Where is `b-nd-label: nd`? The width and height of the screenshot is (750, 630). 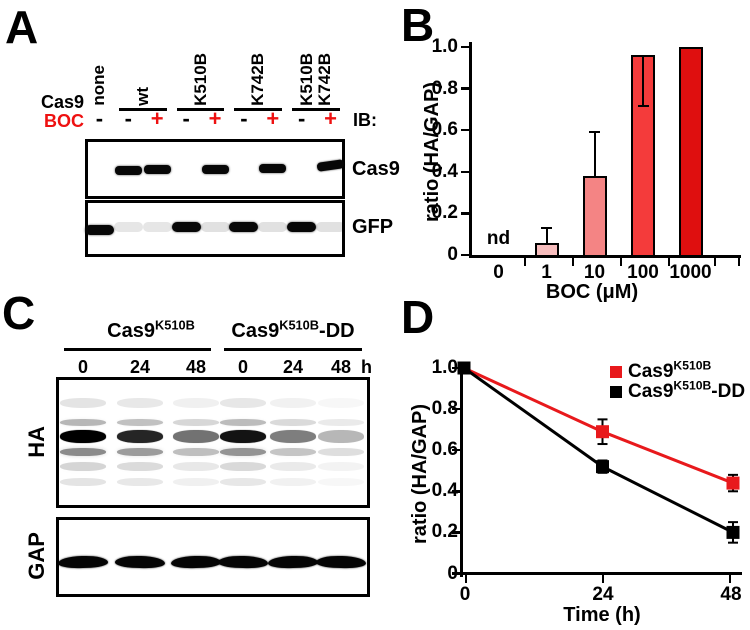
b-nd-label: nd is located at coordinates (498, 238).